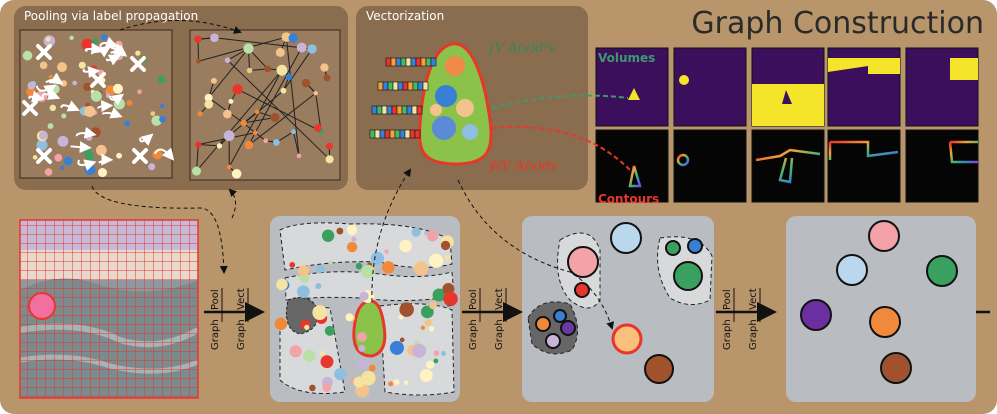 The width and height of the screenshot is (997, 414). I want to click on volume-map, so click(632, 87).